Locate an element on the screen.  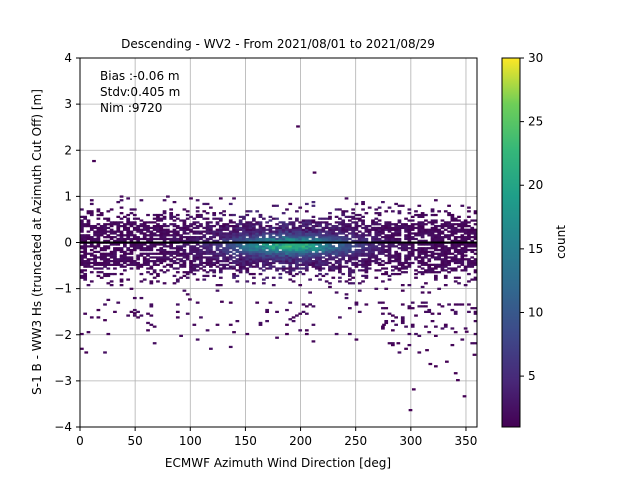
x-tick-label: 100 is located at coordinates (190, 441).